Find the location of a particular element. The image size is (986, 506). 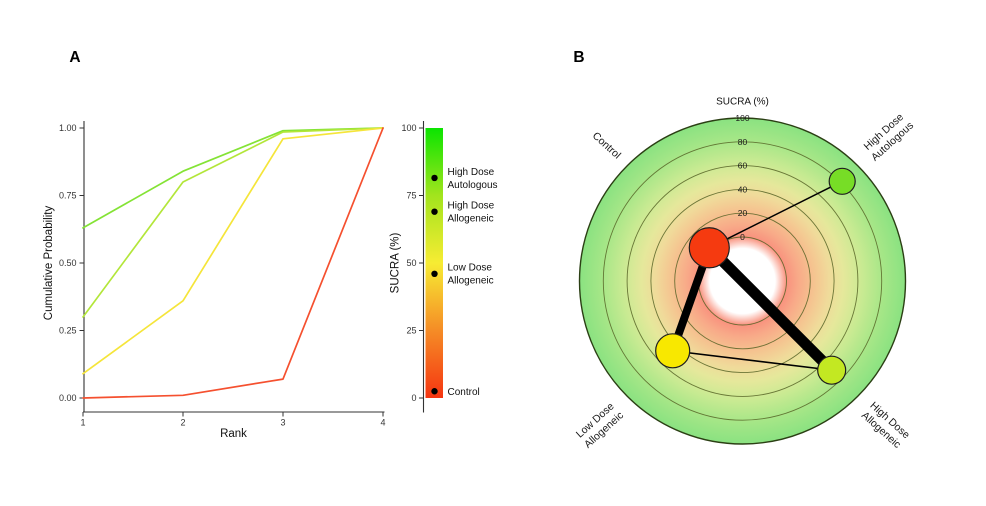

colorbar-gradient-bar is located at coordinates (434, 263).